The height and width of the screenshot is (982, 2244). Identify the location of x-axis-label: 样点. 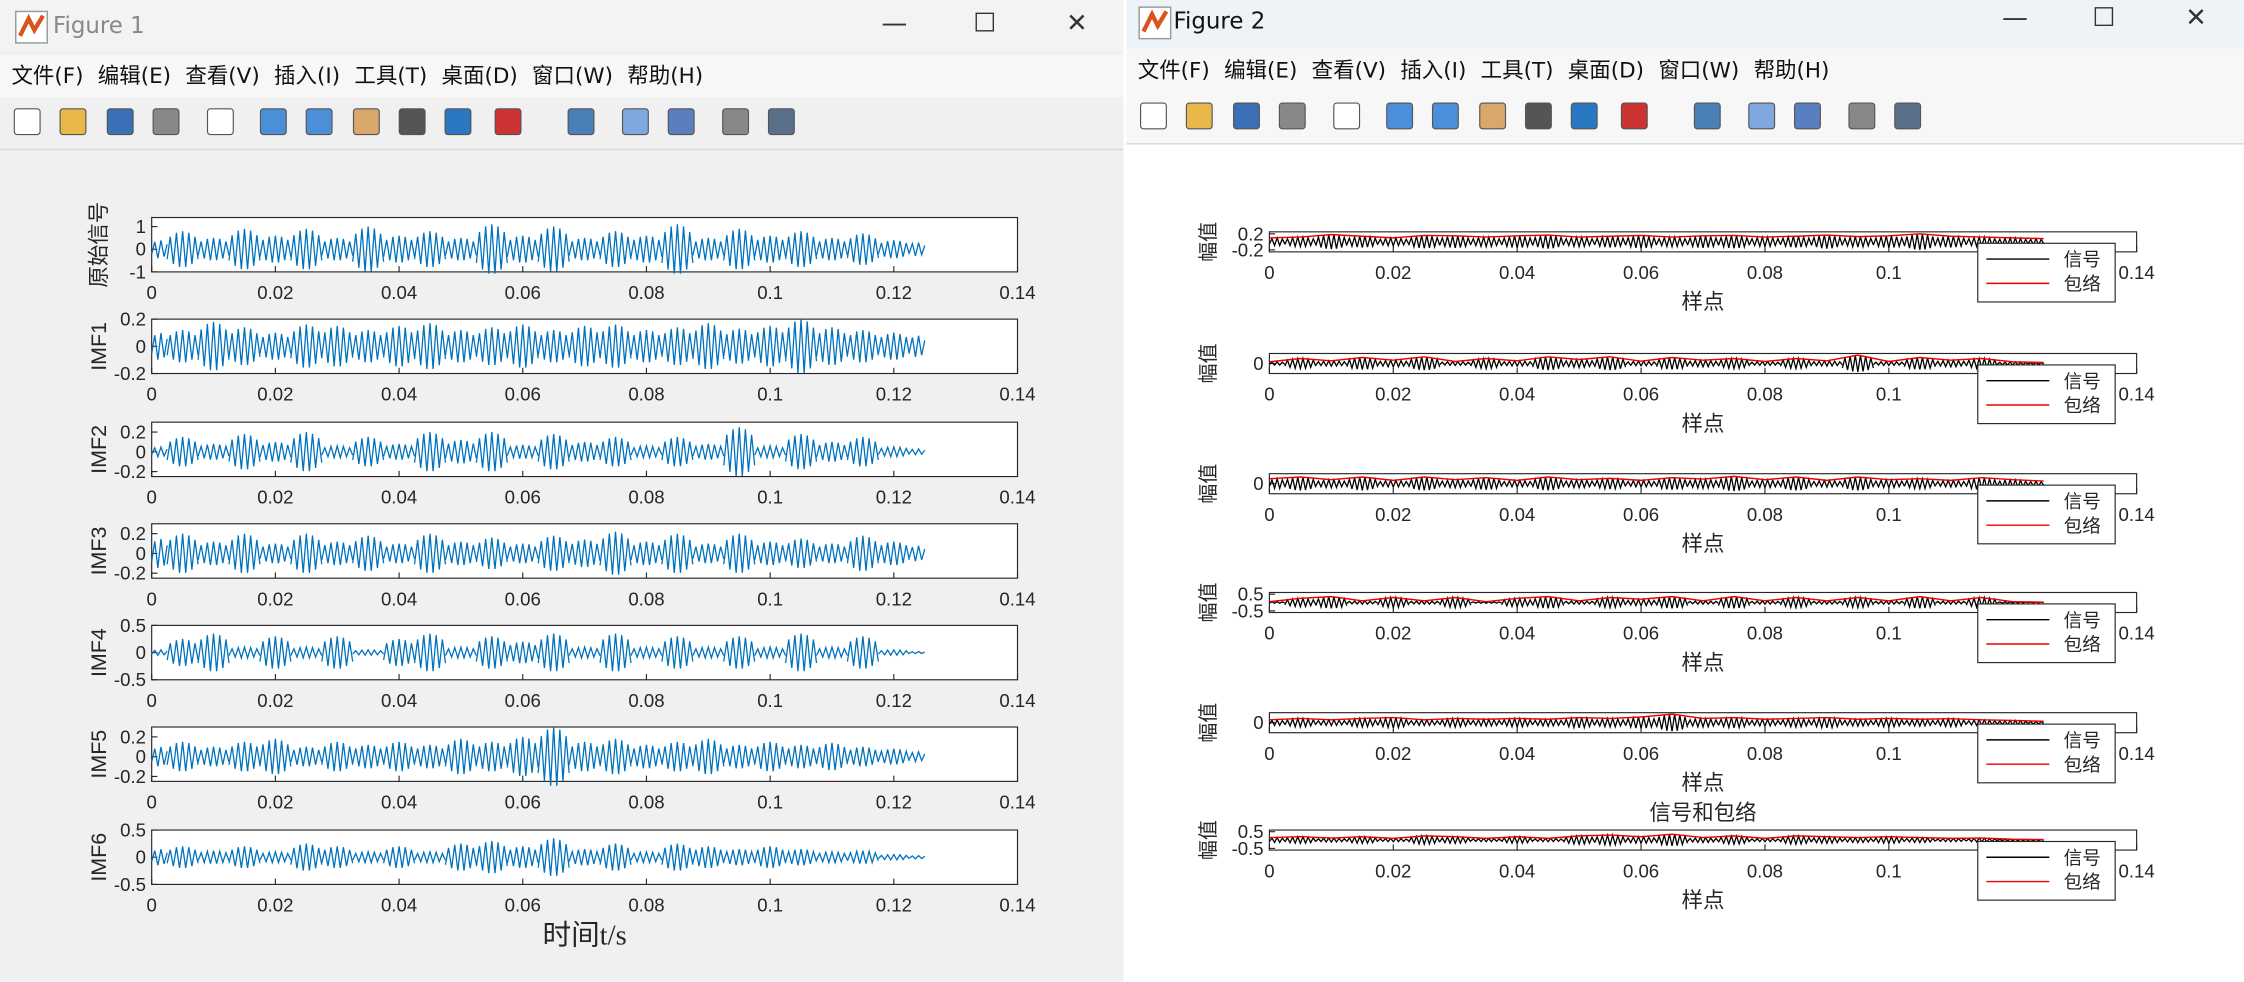
(1703, 783).